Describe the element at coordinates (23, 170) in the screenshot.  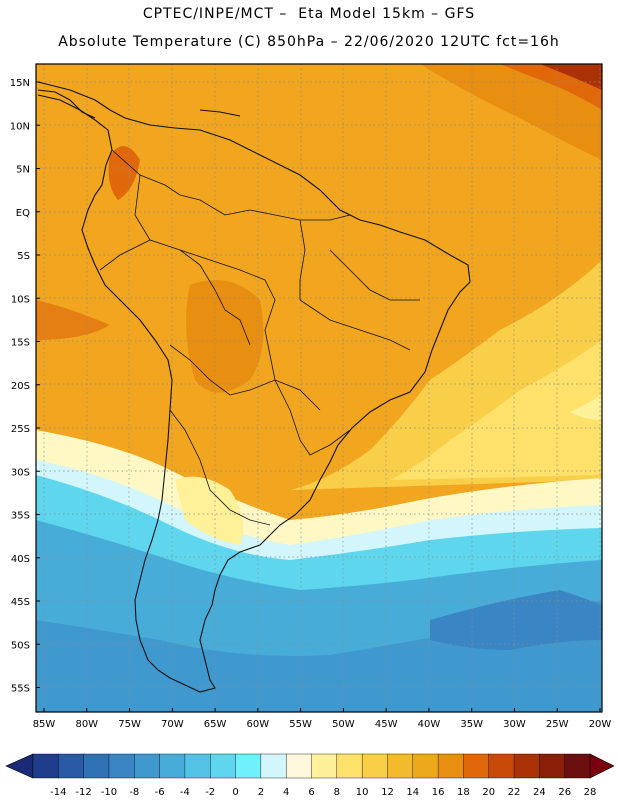
I see `lat-label-5n: 5N` at that location.